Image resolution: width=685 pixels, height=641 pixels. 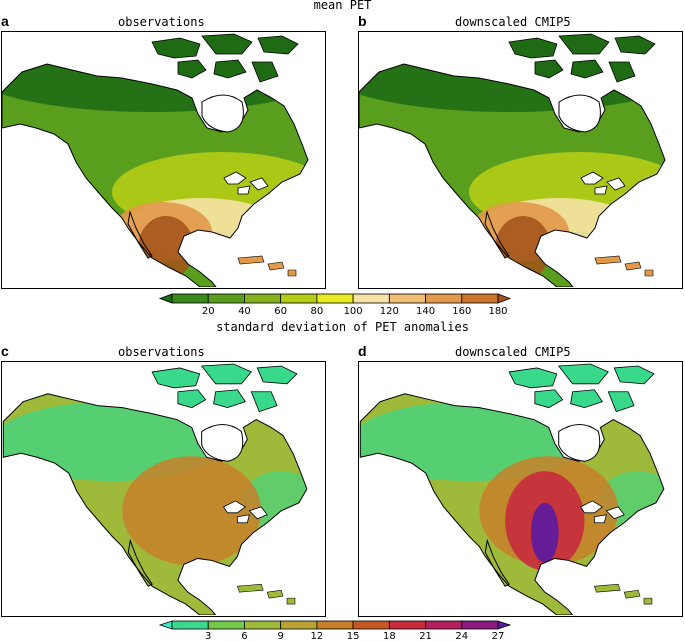 I want to click on panel-c-letter: c, so click(x=5, y=351).